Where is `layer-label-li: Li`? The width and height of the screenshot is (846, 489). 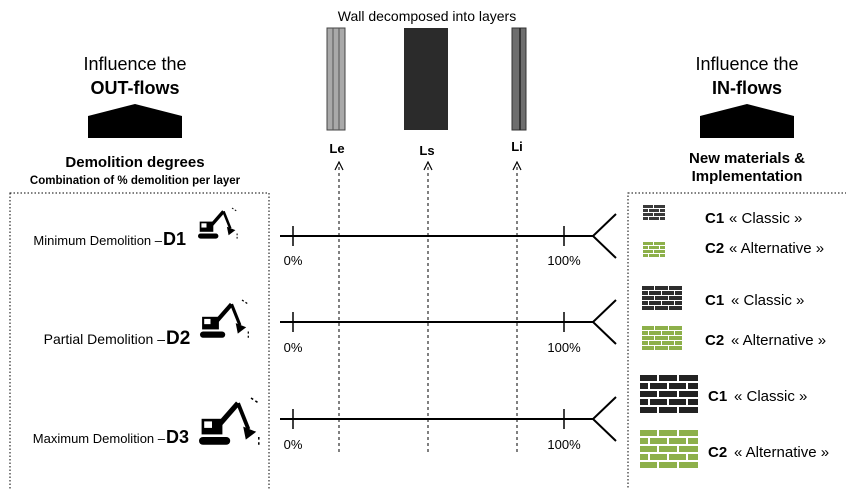 layer-label-li: Li is located at coordinates (517, 146).